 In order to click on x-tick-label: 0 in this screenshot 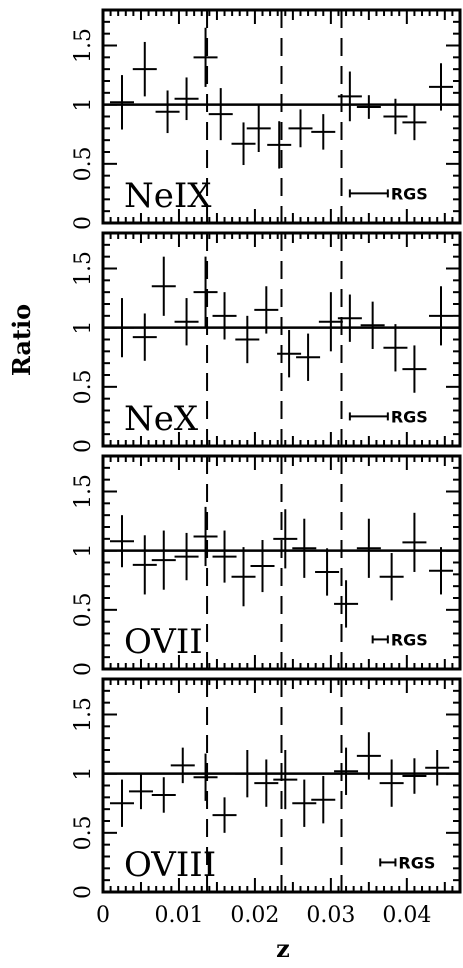, I will do `click(103, 915)`.